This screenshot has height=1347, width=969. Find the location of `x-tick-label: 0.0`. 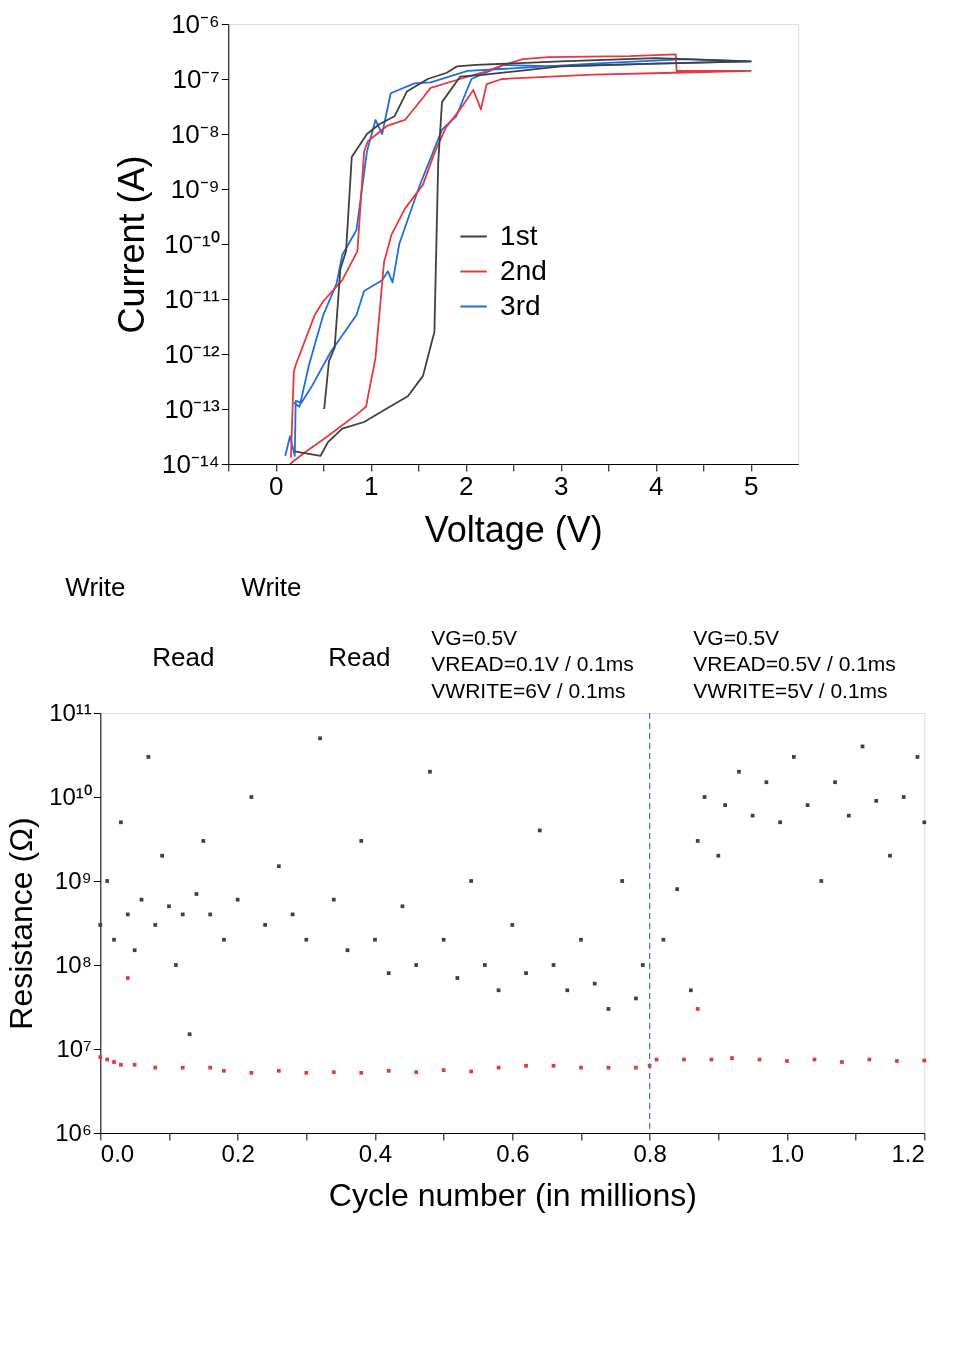

x-tick-label: 0.0 is located at coordinates (117, 1153).